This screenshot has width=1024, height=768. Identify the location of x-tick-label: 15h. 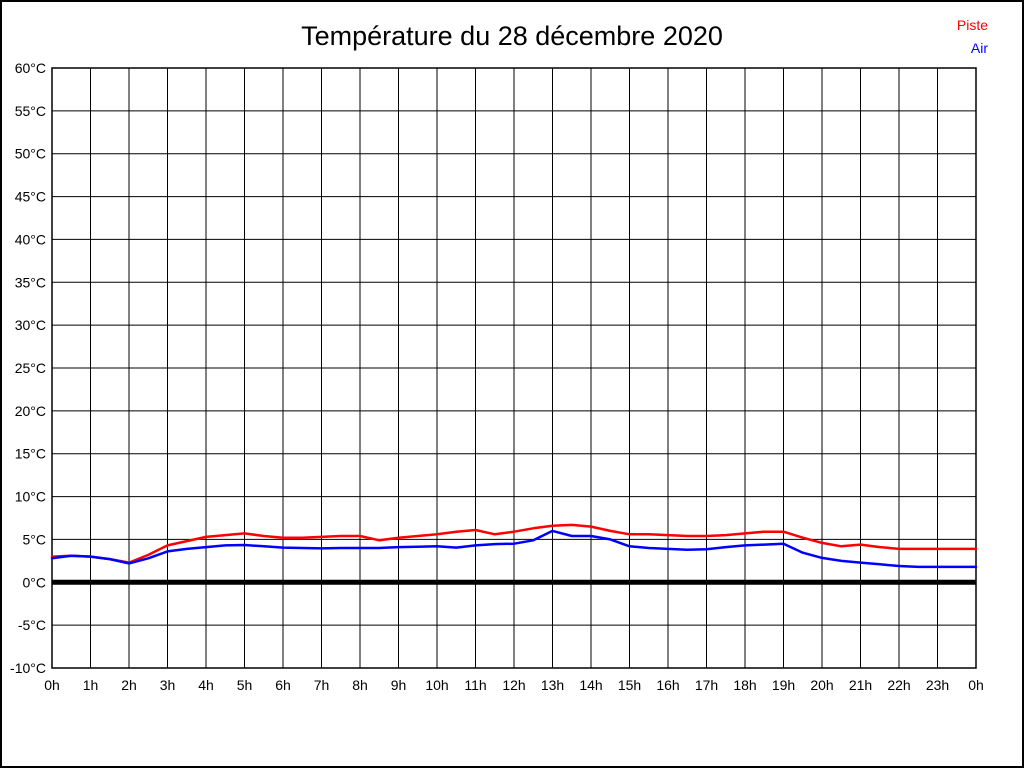
(629, 685).